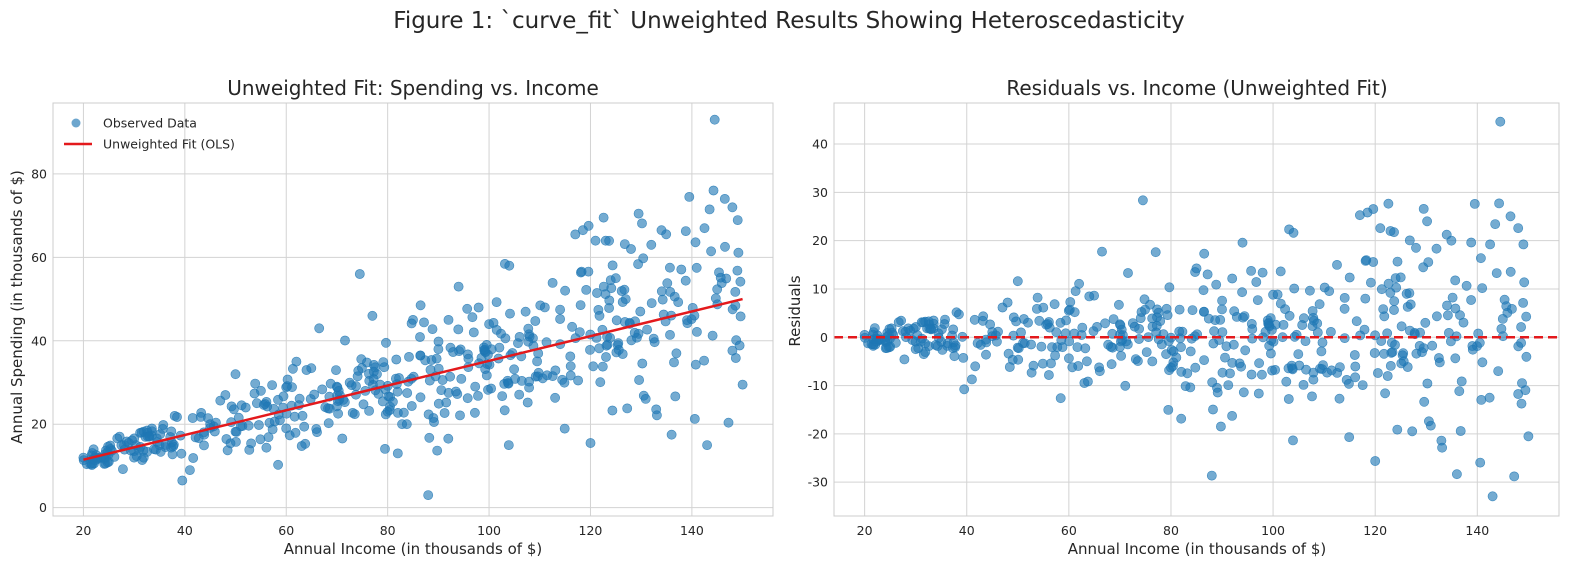 The width and height of the screenshot is (1590, 574). Describe the element at coordinates (820, 288) in the screenshot. I see `right-y-tick-label: 10` at that location.